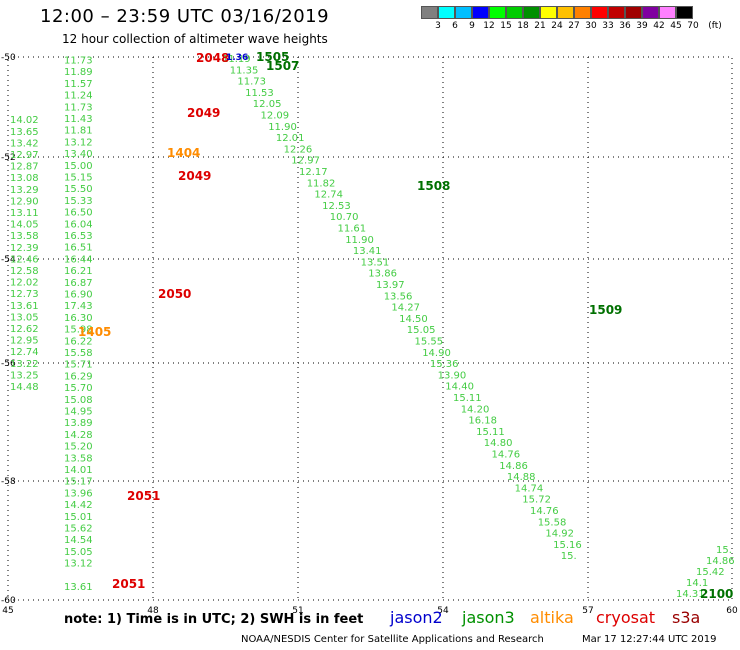 Image resolution: width=740 pixels, height=650 pixels. Describe the element at coordinates (78, 423) in the screenshot. I see `wave-height-value: 13.89` at that location.